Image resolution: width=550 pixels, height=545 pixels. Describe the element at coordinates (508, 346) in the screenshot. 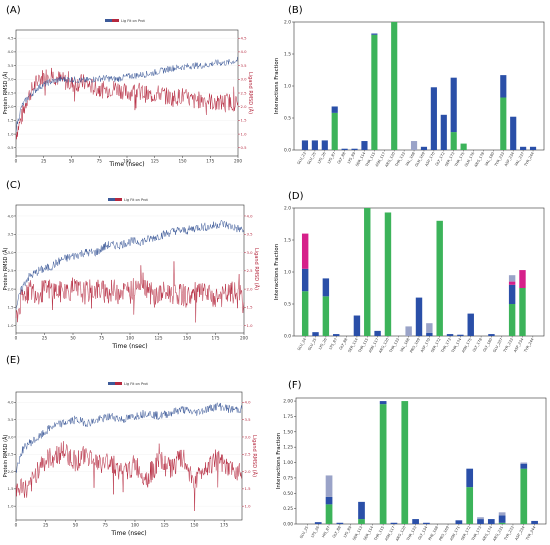

I see `x-tick-label: TYR_233` at that location.